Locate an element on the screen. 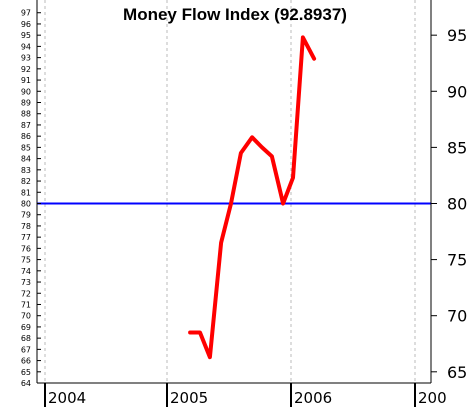 The image size is (470, 407). y-left-tick-label: 83 is located at coordinates (26, 170).